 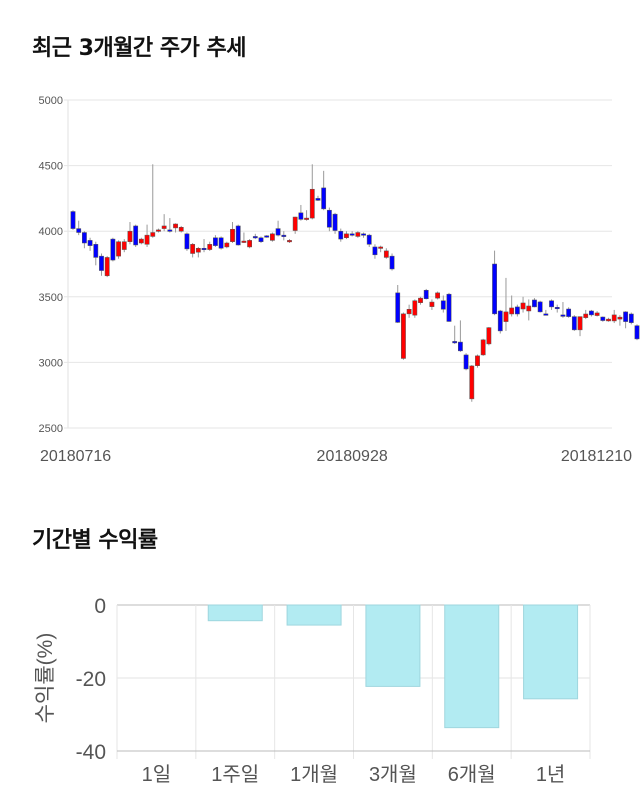 I want to click on x-tick-label: 6개월, so click(x=472, y=774).